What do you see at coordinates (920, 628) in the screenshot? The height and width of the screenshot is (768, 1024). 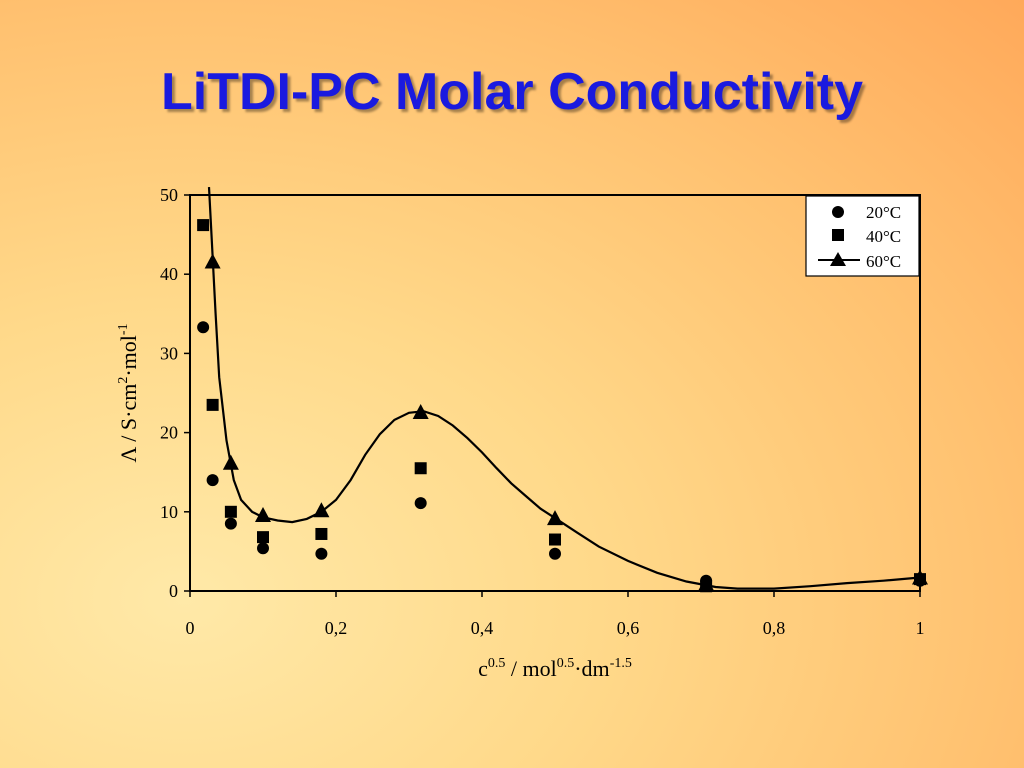 I see `x-tick-label: 1` at bounding box center [920, 628].